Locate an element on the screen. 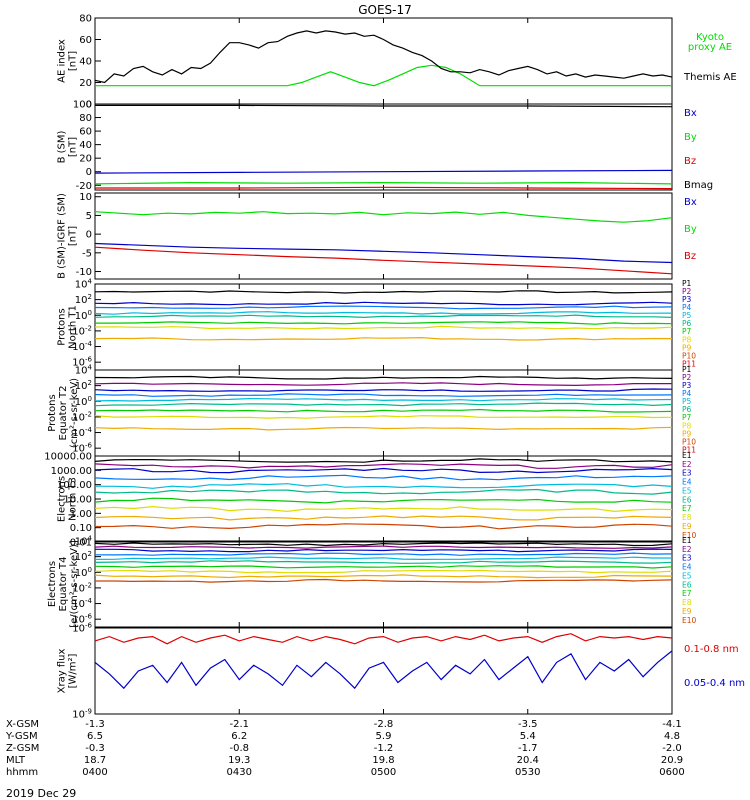  axis-row-value: 20.9 is located at coordinates (672, 760).